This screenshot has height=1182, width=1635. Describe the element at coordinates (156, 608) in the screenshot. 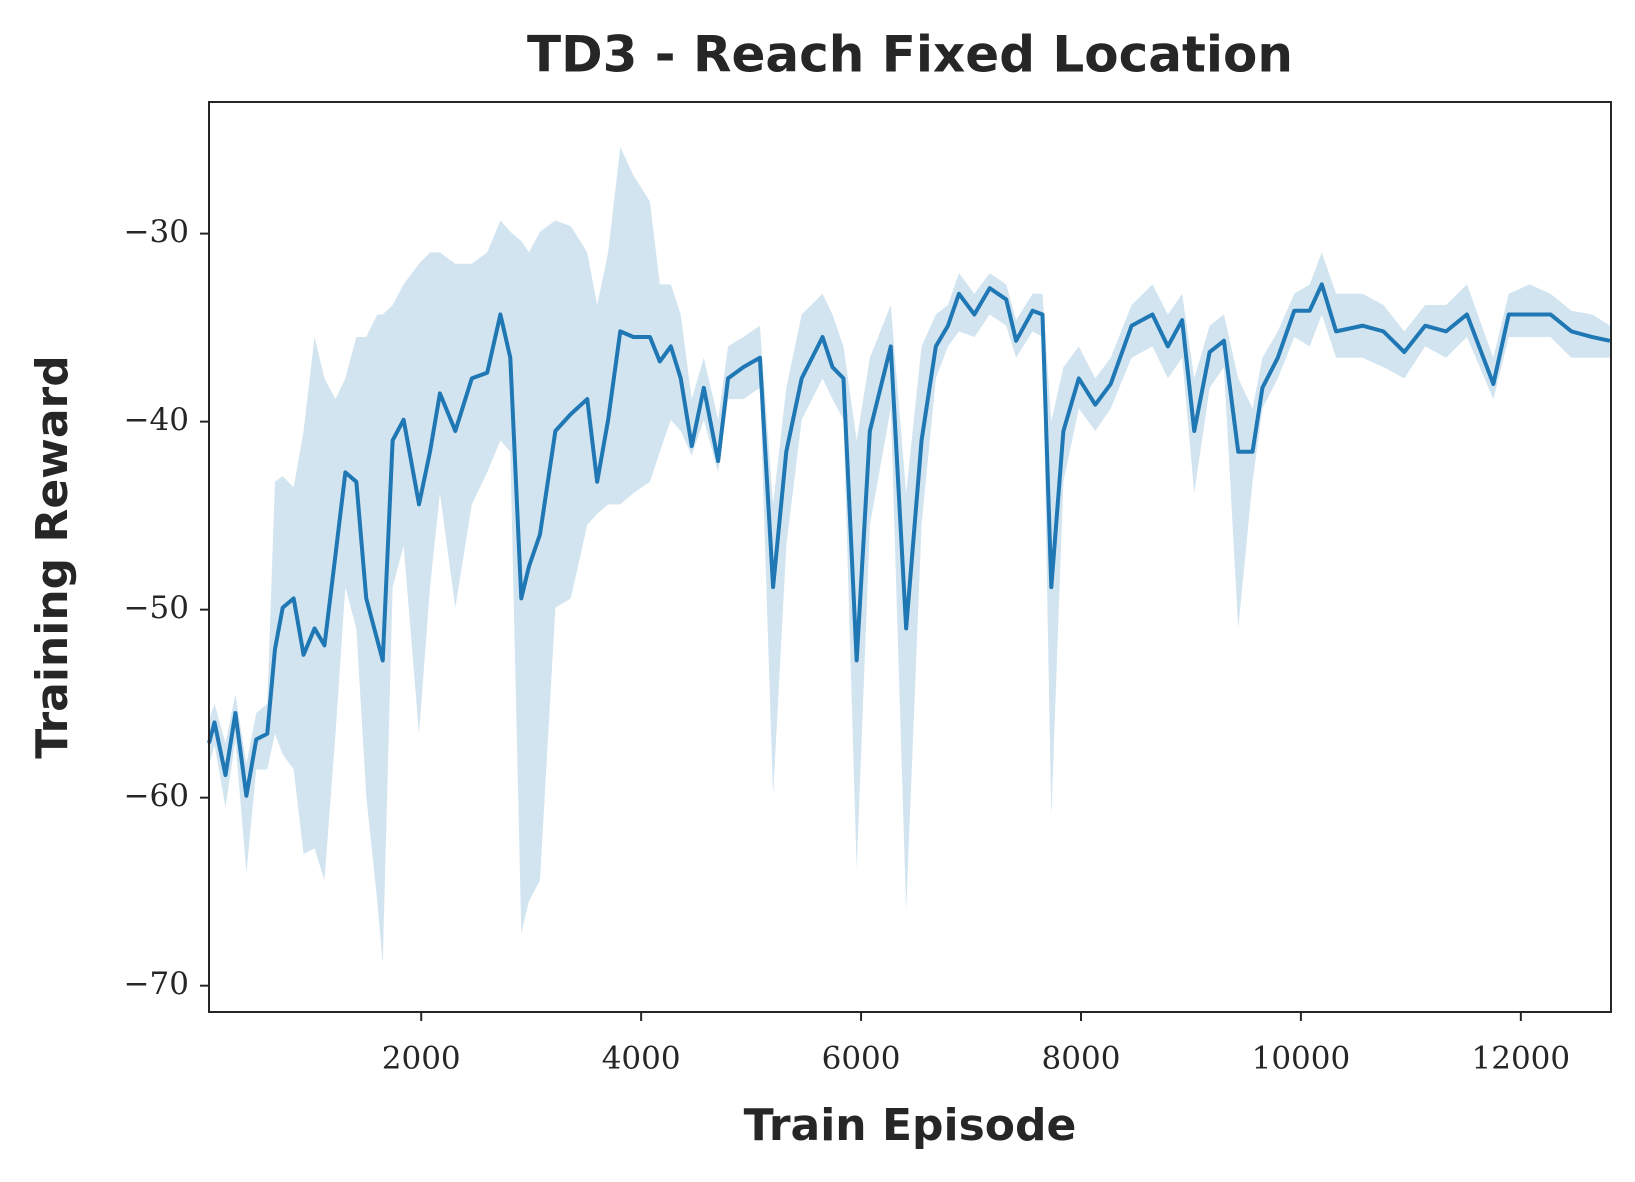

I see `y-tick-label: −50` at that location.